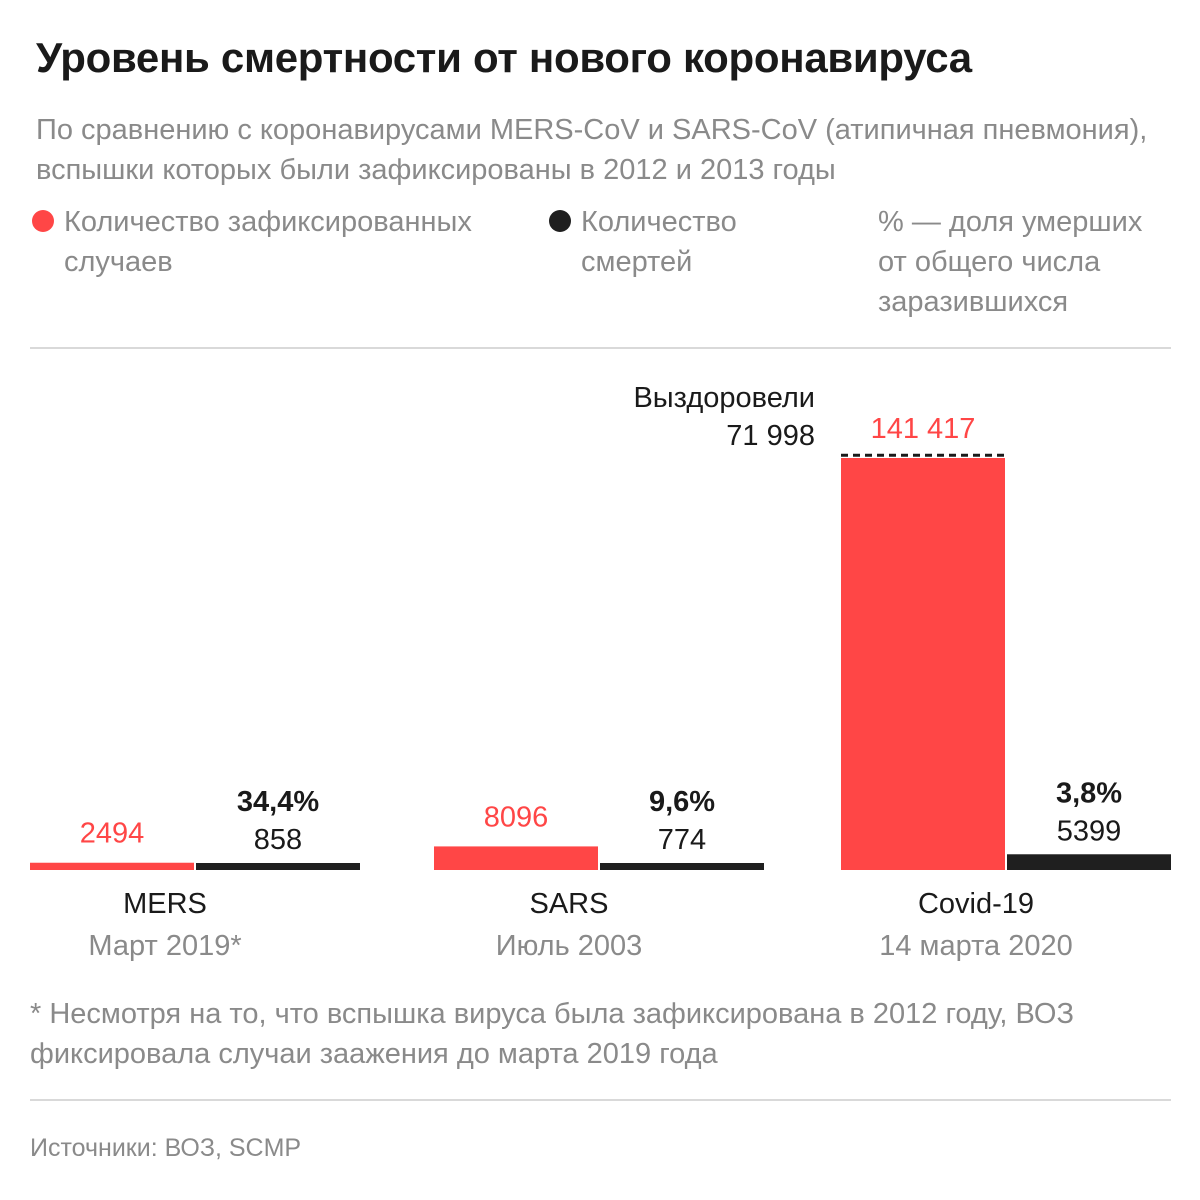  I want to click on category-date-sars: Июль 2003, so click(569, 946).